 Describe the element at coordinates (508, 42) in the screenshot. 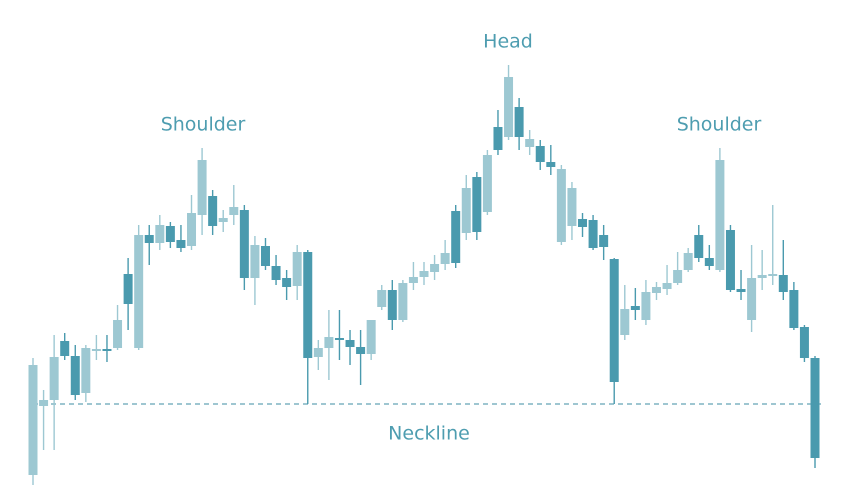

I see `annotation: Head` at that location.